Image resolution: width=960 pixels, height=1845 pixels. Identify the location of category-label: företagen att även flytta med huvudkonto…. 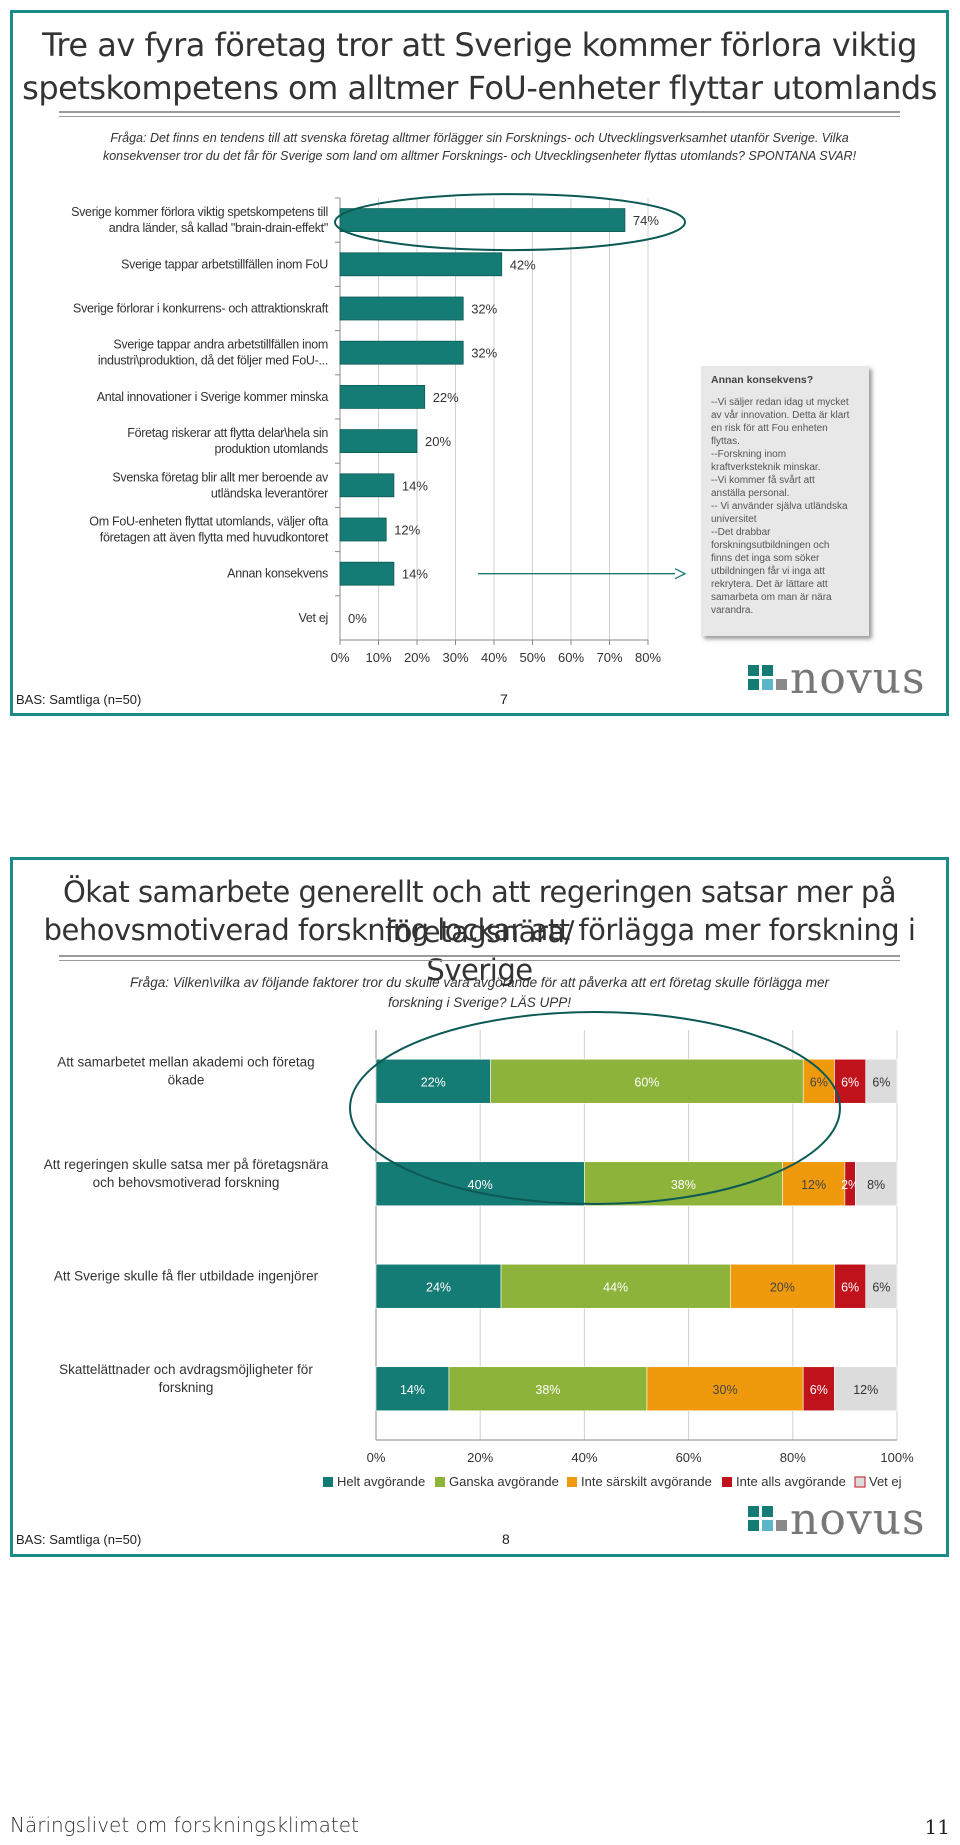
(214, 538).